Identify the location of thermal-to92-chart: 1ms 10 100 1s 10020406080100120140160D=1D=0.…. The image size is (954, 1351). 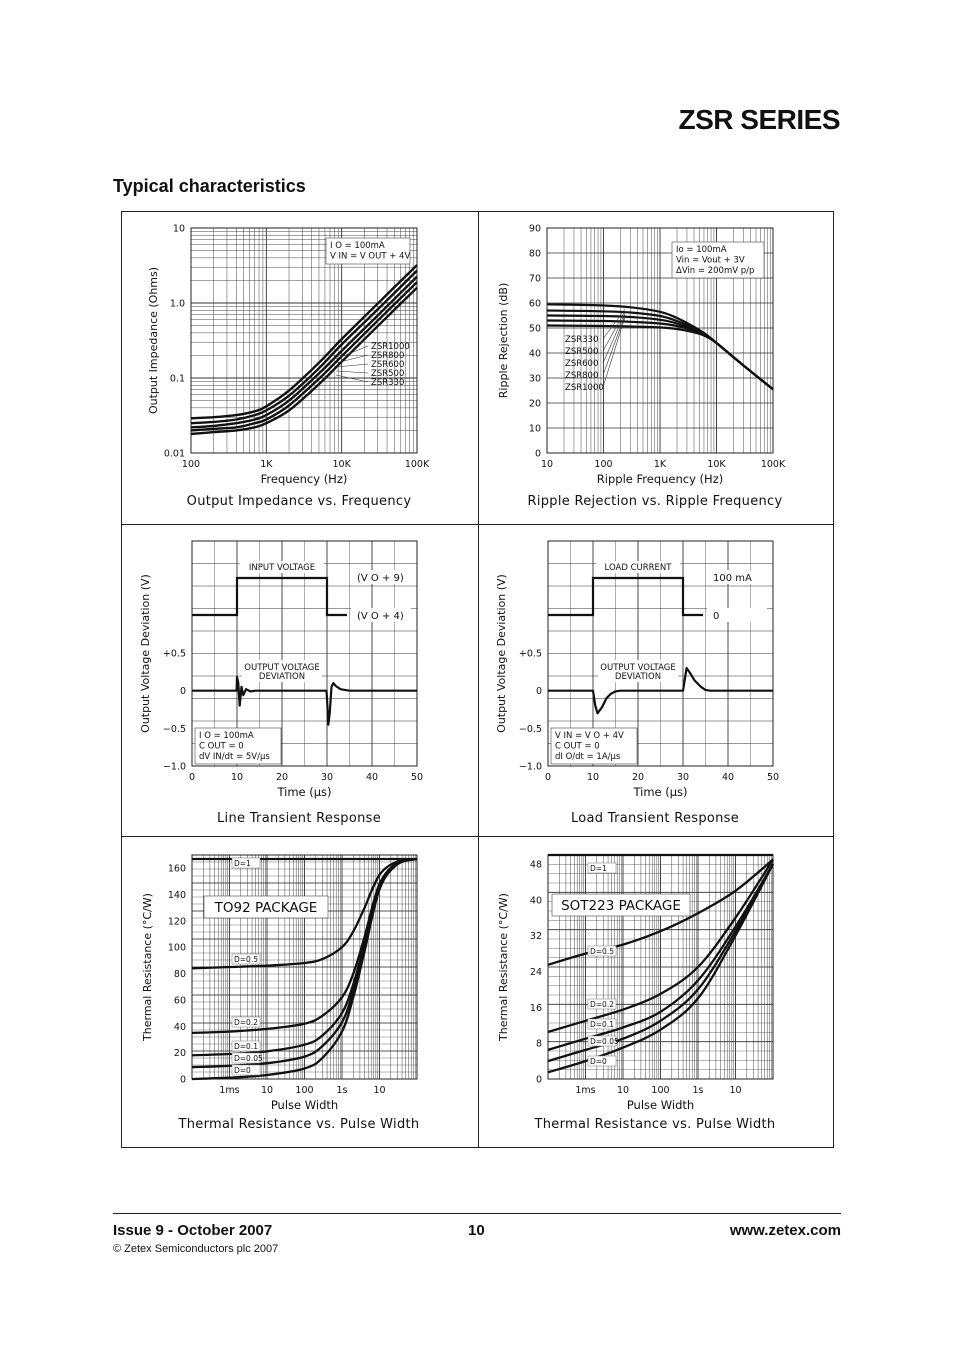
(280, 993).